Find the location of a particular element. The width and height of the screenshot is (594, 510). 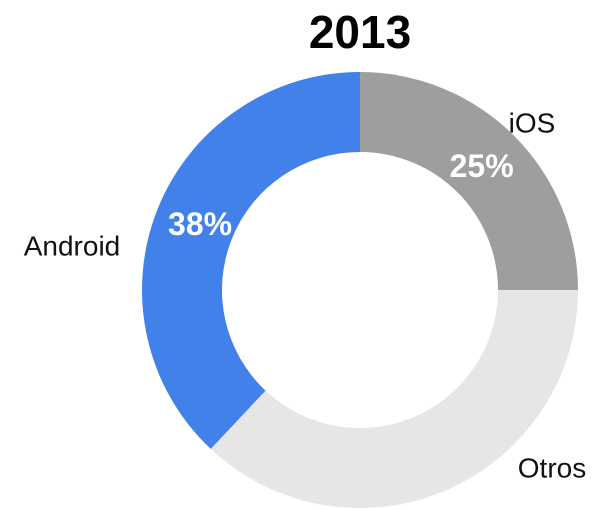

value-label: 38% is located at coordinates (200, 224).